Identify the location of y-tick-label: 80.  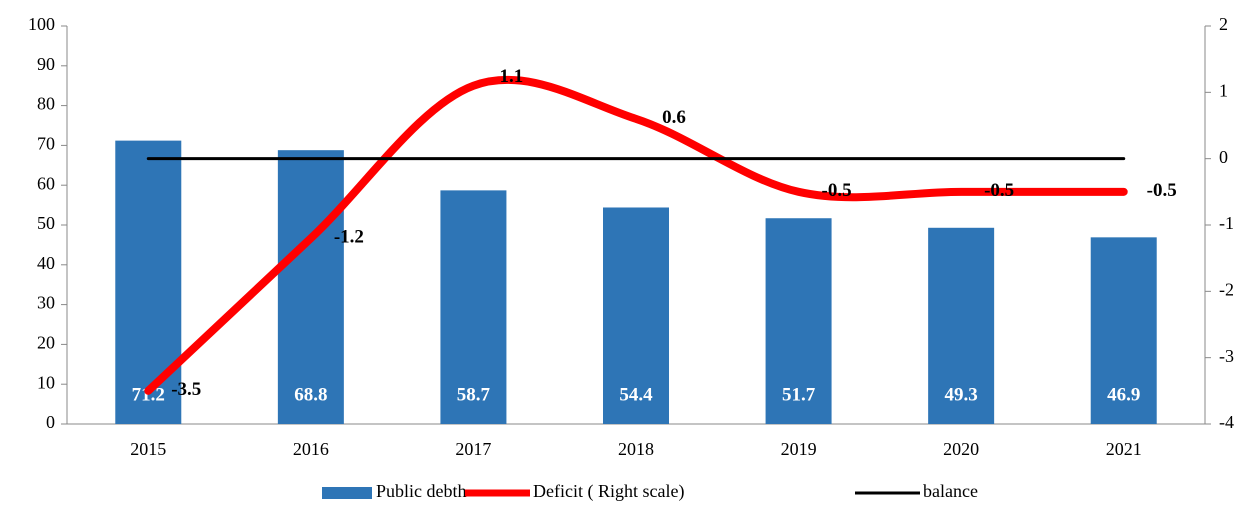
(46, 104).